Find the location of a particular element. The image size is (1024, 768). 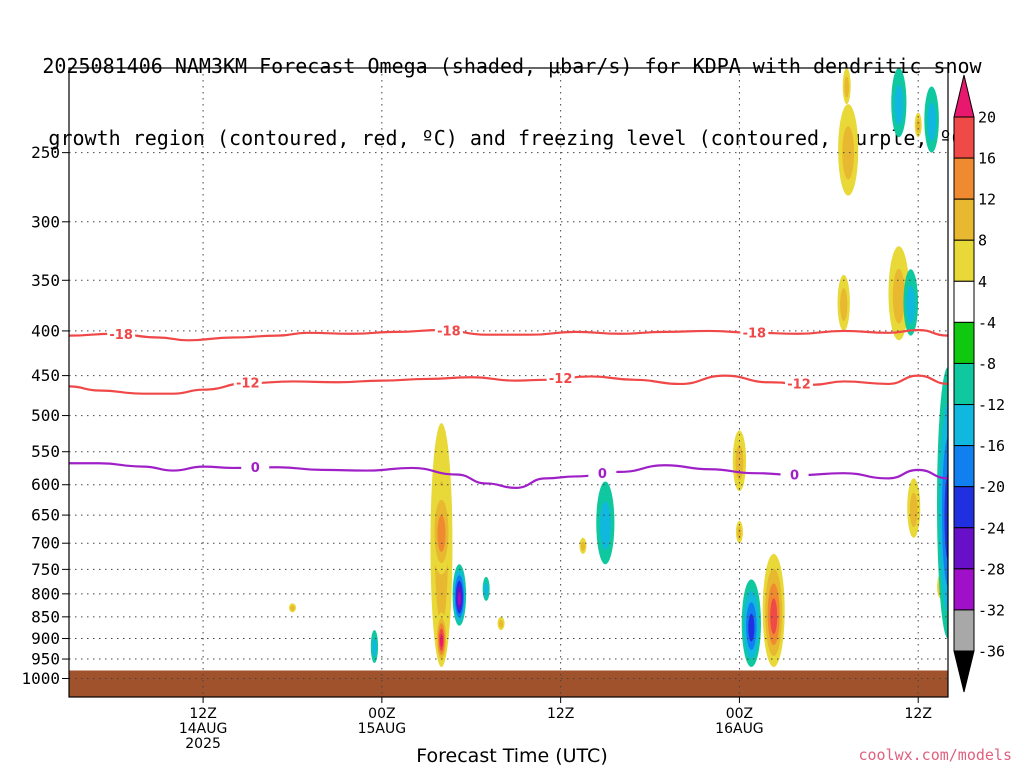

ytick-label-250: 250 is located at coordinates (45, 152).